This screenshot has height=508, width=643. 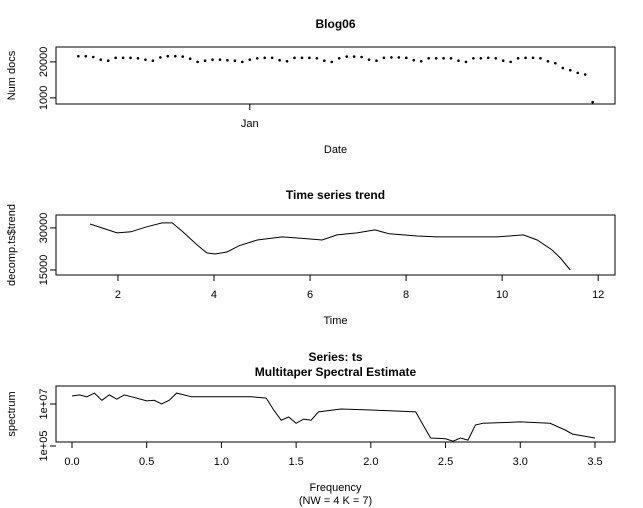 I want to click on y-tick-label: 1000, so click(x=44, y=98).